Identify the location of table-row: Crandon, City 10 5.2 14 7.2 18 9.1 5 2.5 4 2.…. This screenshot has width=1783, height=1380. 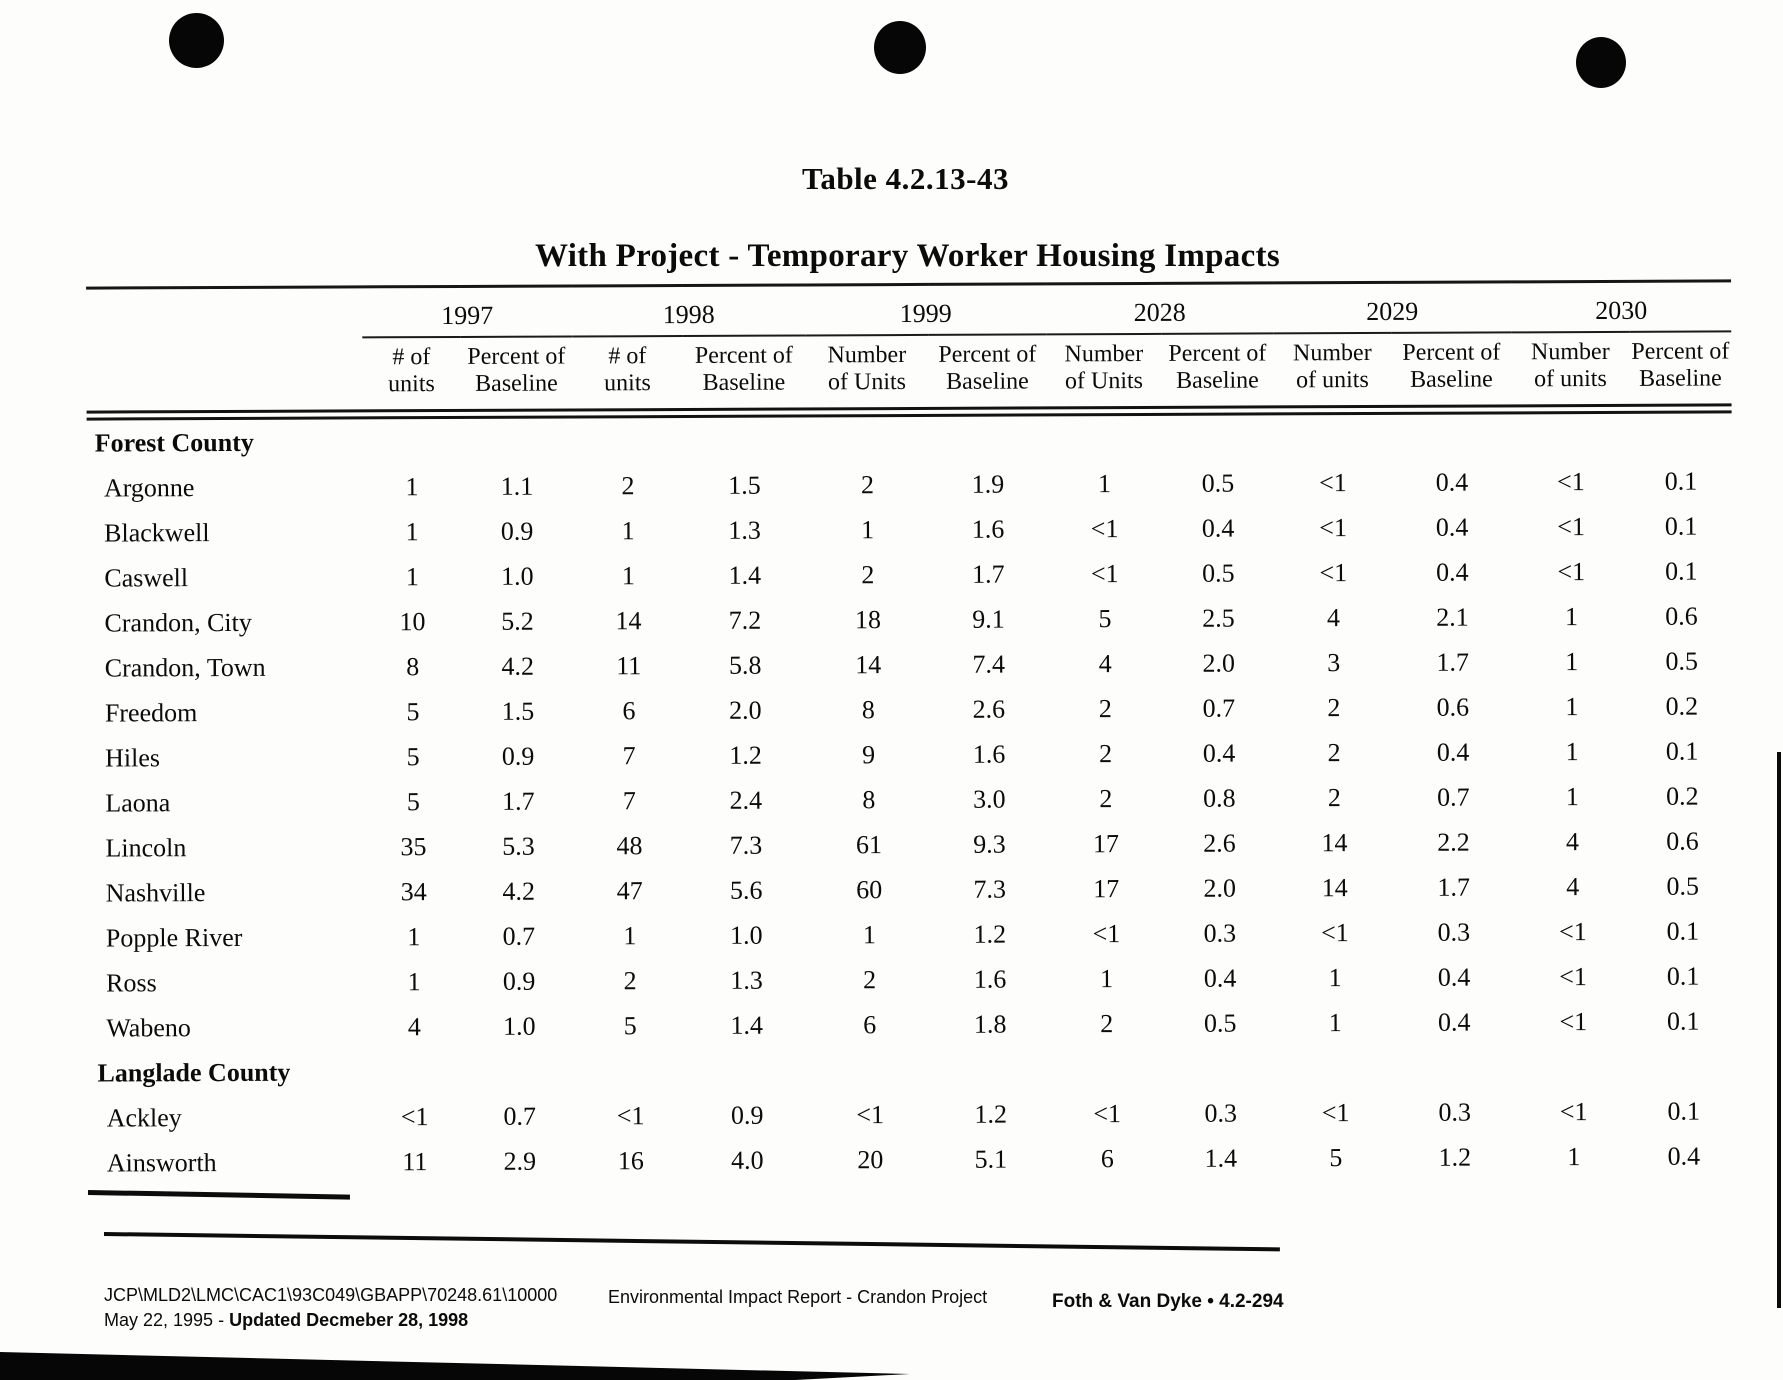
(909, 620).